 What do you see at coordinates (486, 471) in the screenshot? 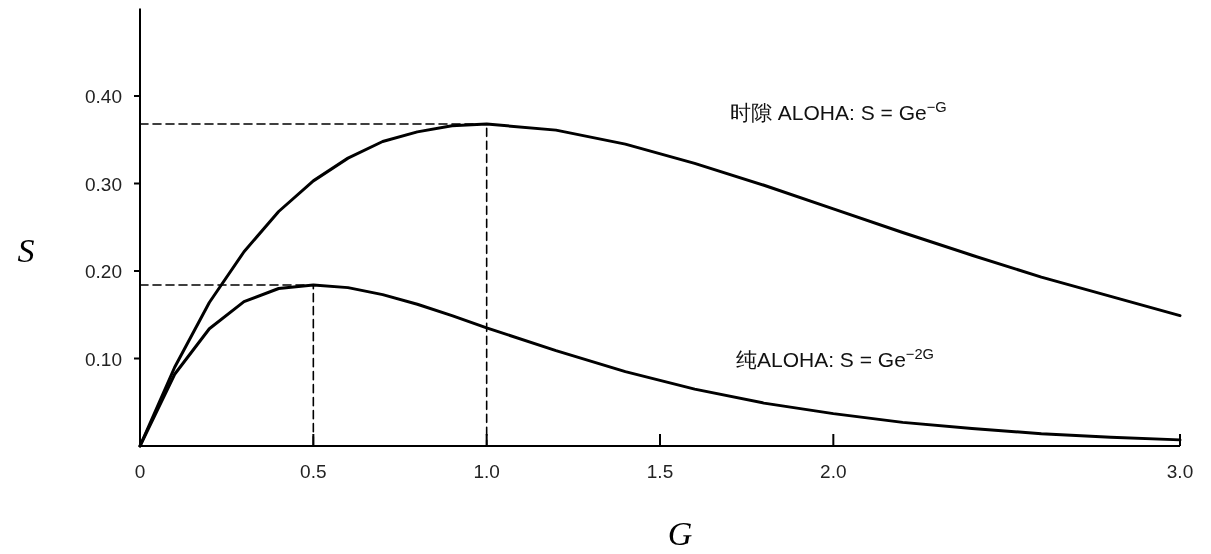
I see `x-tick-label: 1.0` at bounding box center [486, 471].